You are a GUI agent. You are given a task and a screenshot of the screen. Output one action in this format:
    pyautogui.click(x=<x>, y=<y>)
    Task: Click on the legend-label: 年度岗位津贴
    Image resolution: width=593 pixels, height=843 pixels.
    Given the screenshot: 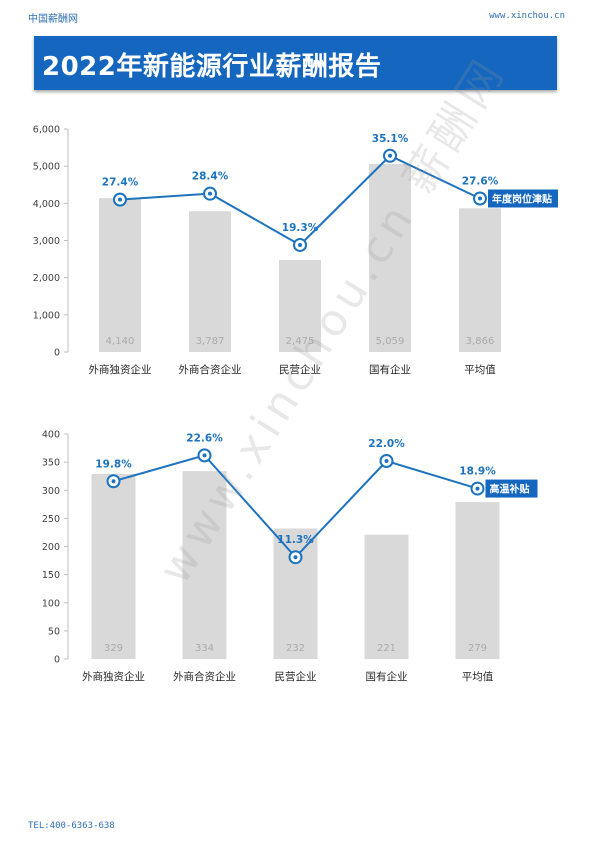 What is the action you would take?
    pyautogui.click(x=522, y=199)
    